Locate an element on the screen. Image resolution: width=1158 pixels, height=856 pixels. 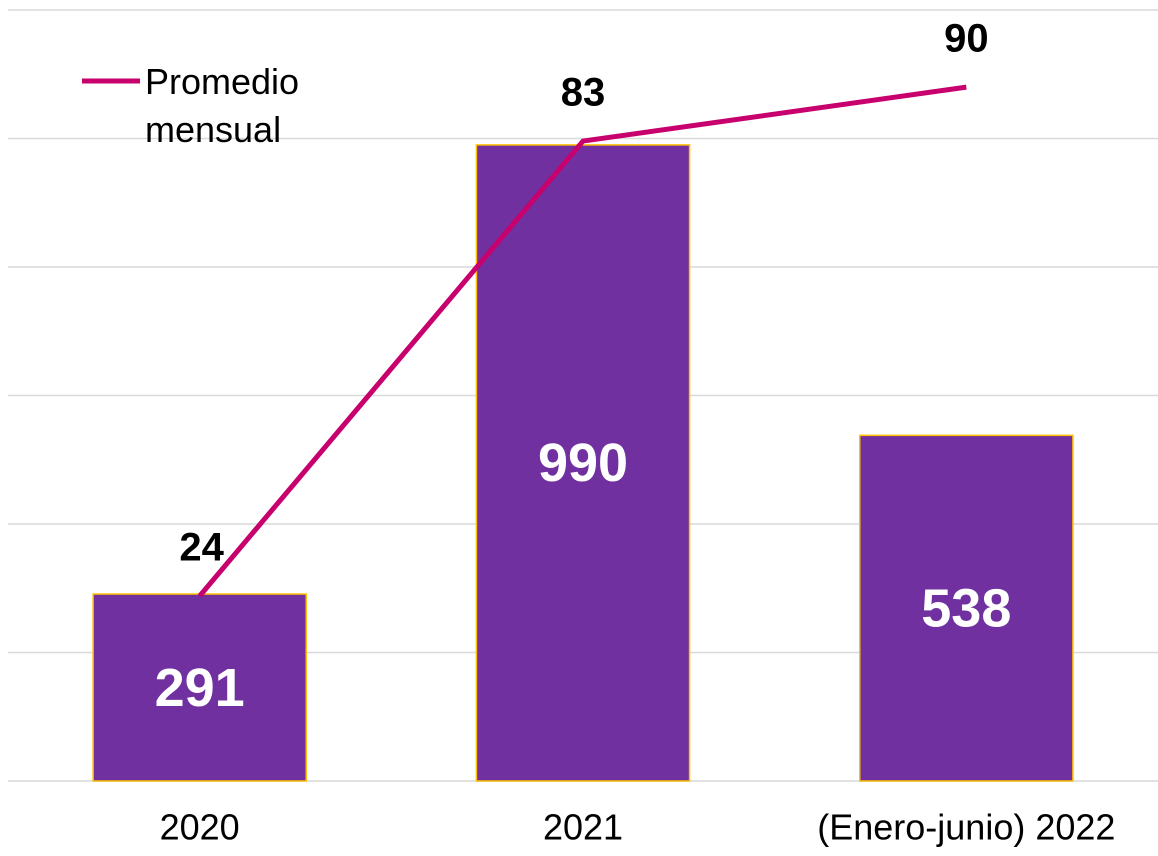
legend-label: Promedio mensual is located at coordinates (222, 105).